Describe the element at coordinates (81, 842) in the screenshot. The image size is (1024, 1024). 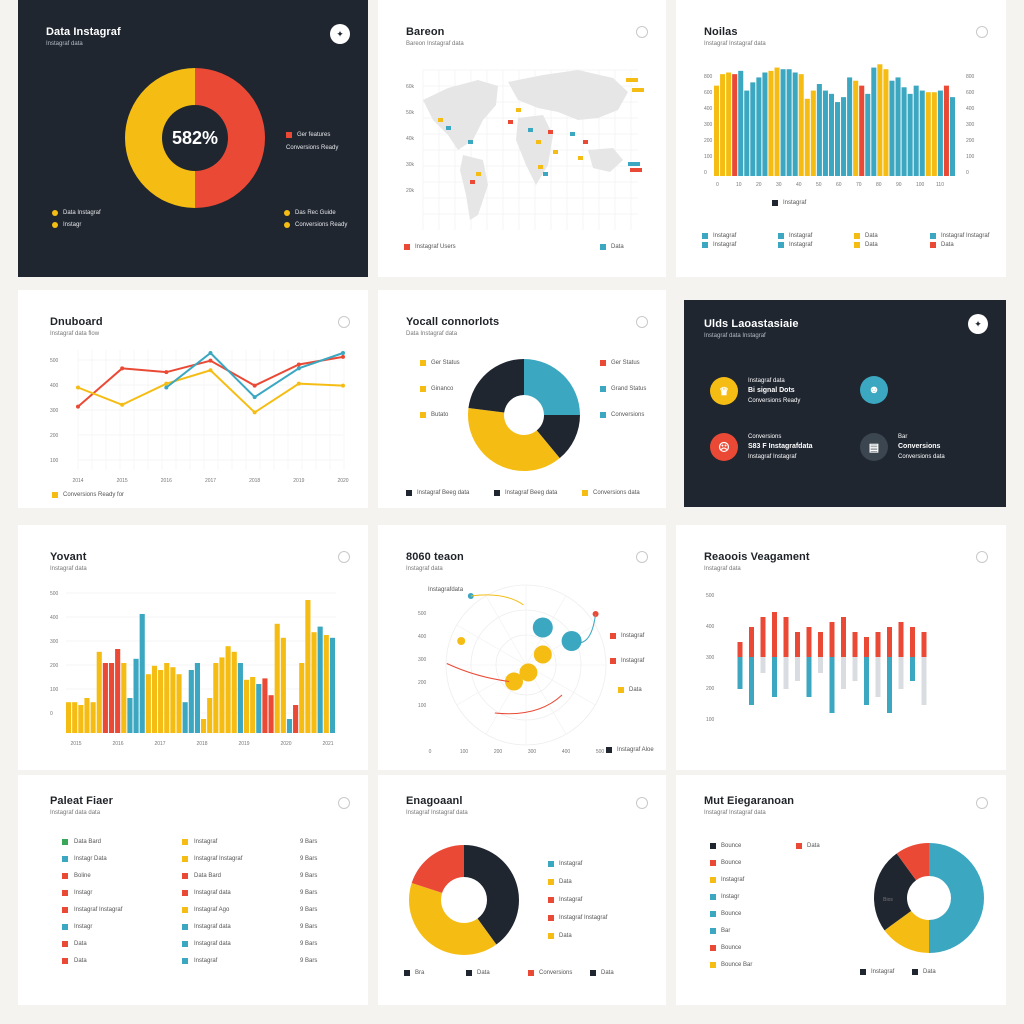
I see `list-item: Data Bard` at that location.